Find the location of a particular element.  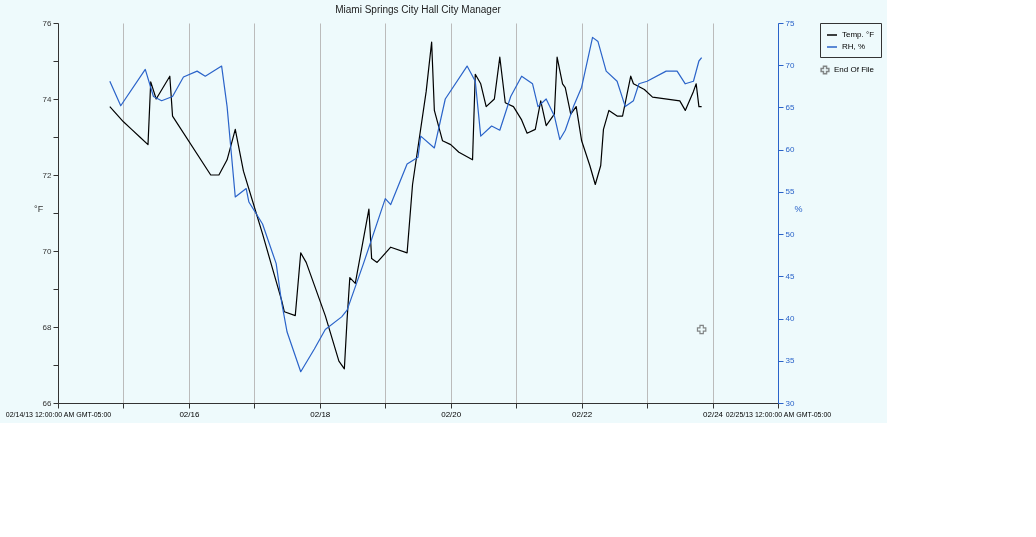

y2-tick-label: 65 is located at coordinates (790, 107).